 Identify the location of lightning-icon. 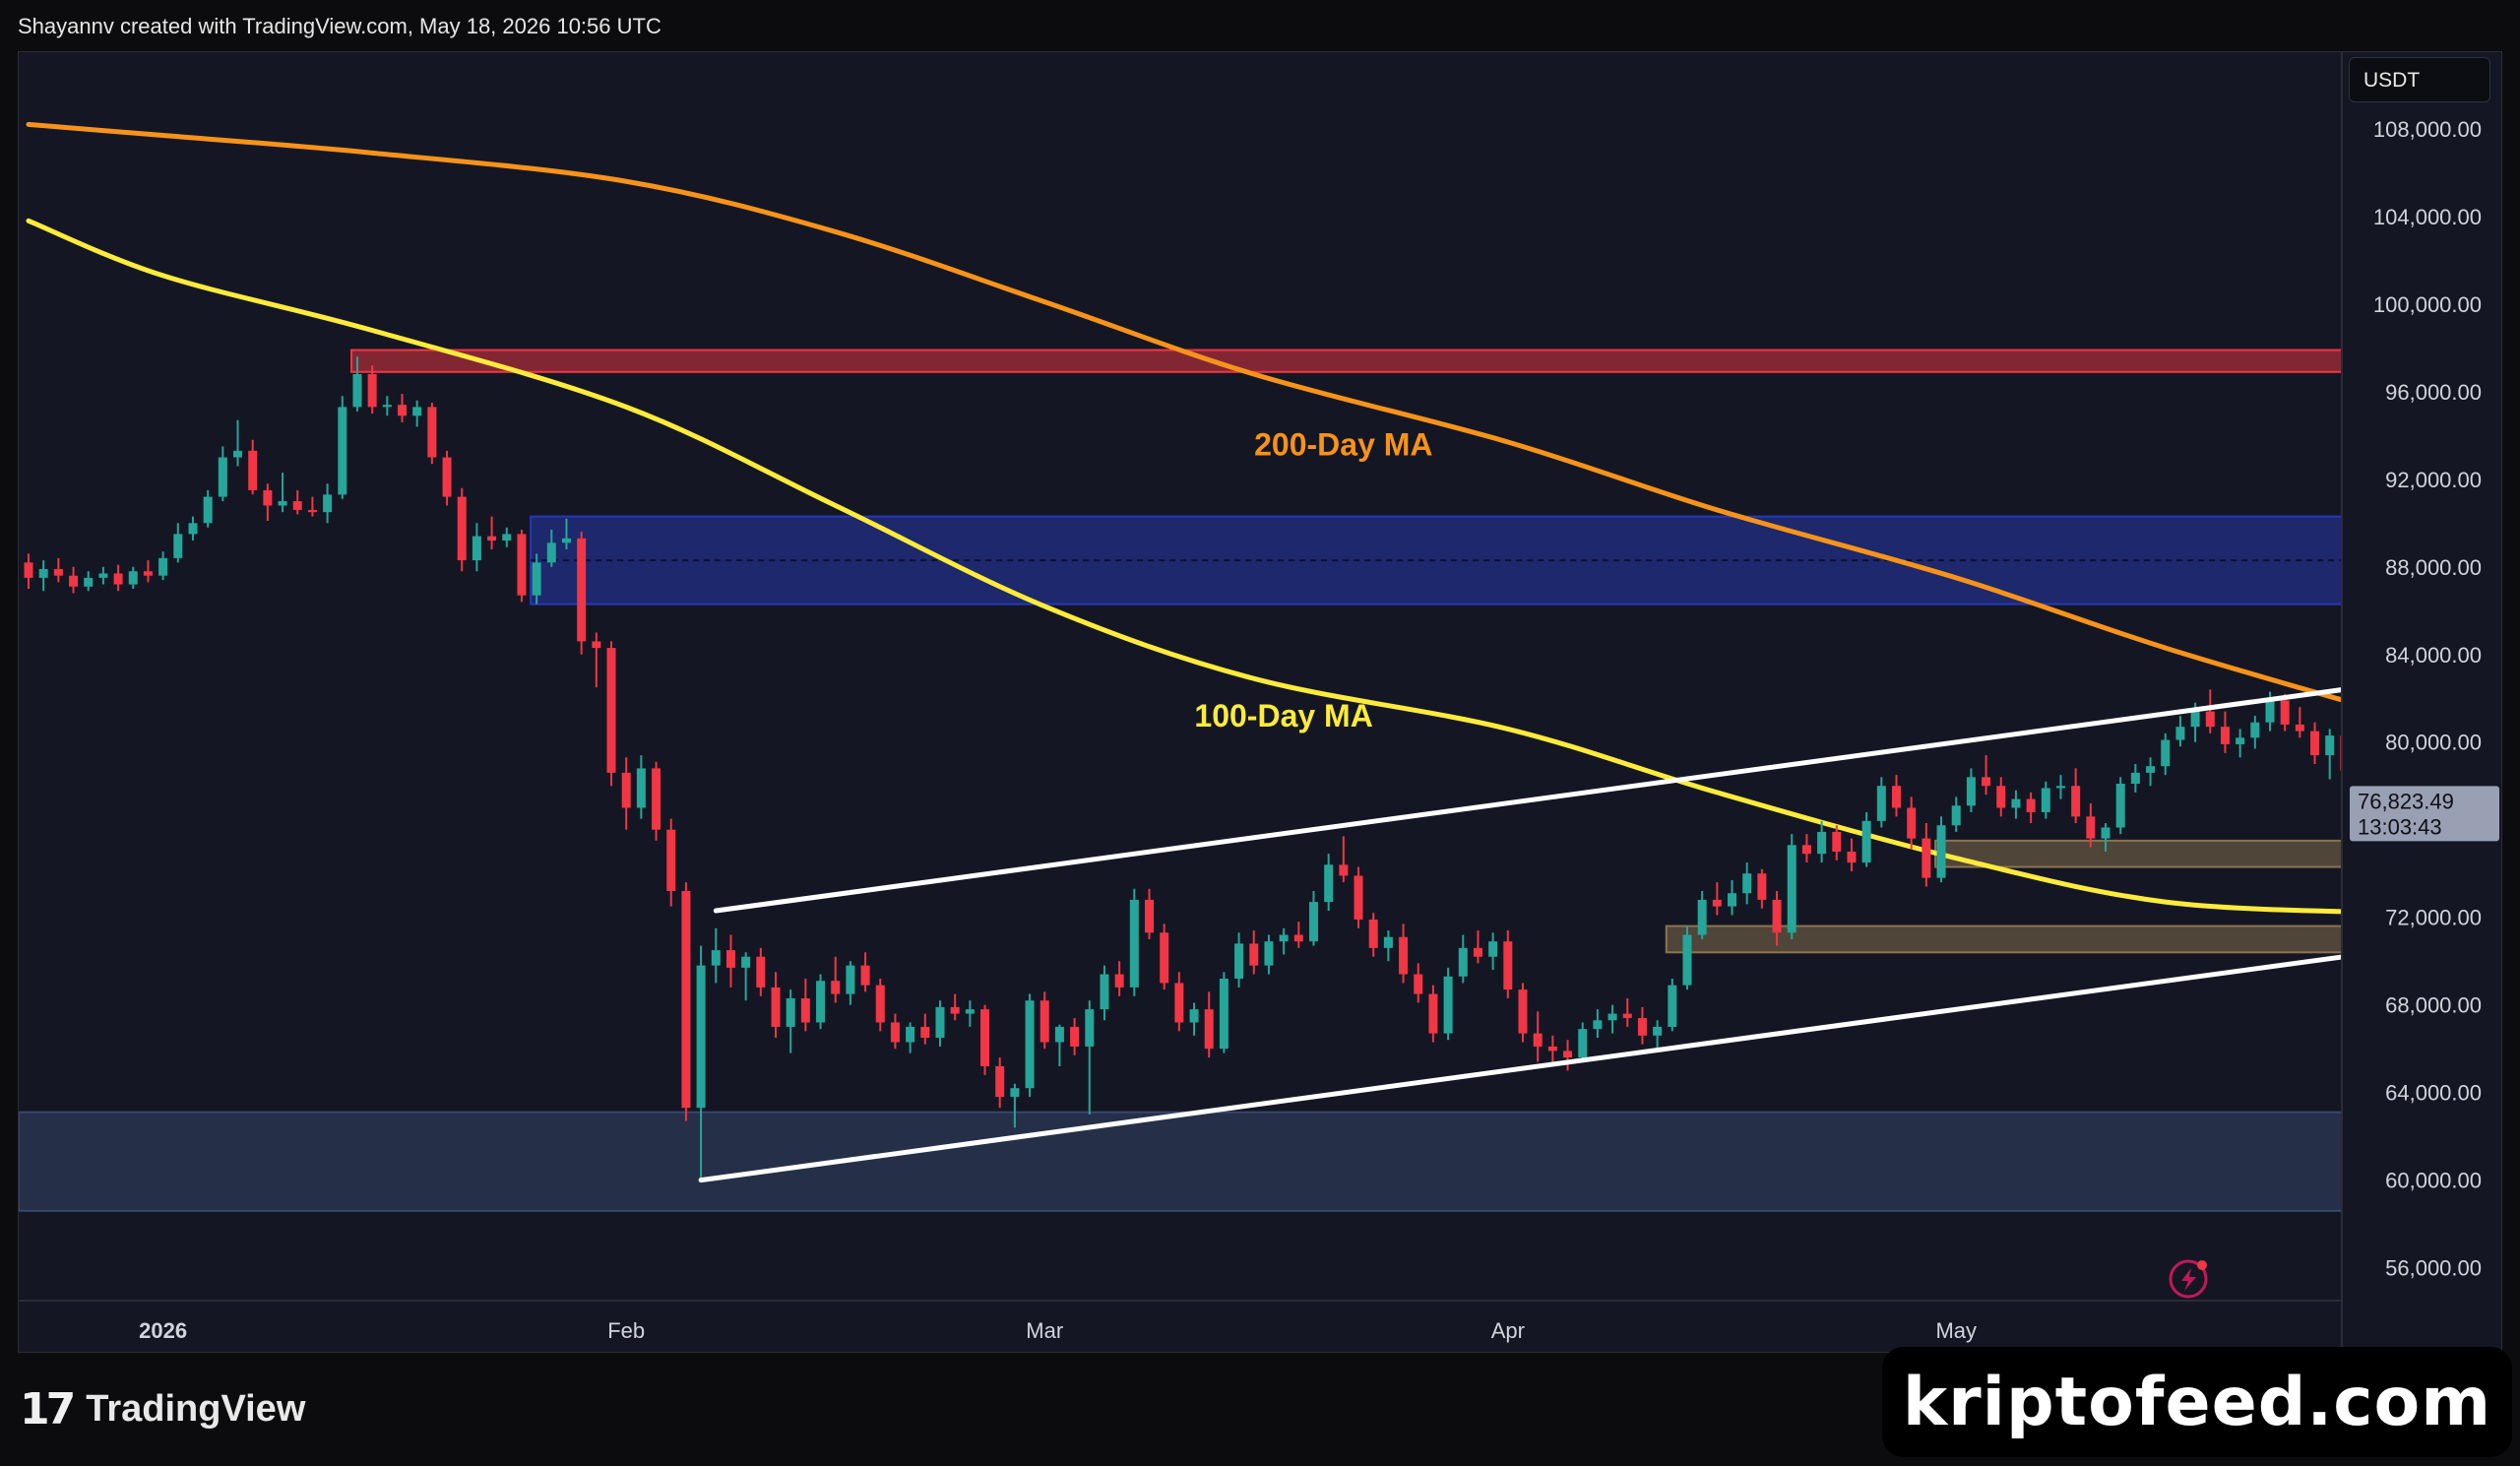
(2188, 1279).